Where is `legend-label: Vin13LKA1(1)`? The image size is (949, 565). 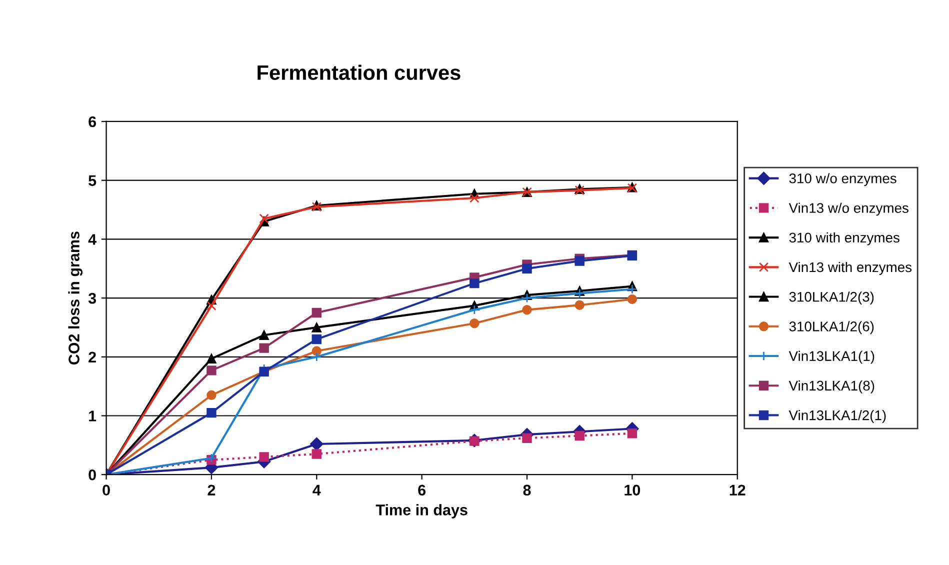 legend-label: Vin13LKA1(1) is located at coordinates (831, 357).